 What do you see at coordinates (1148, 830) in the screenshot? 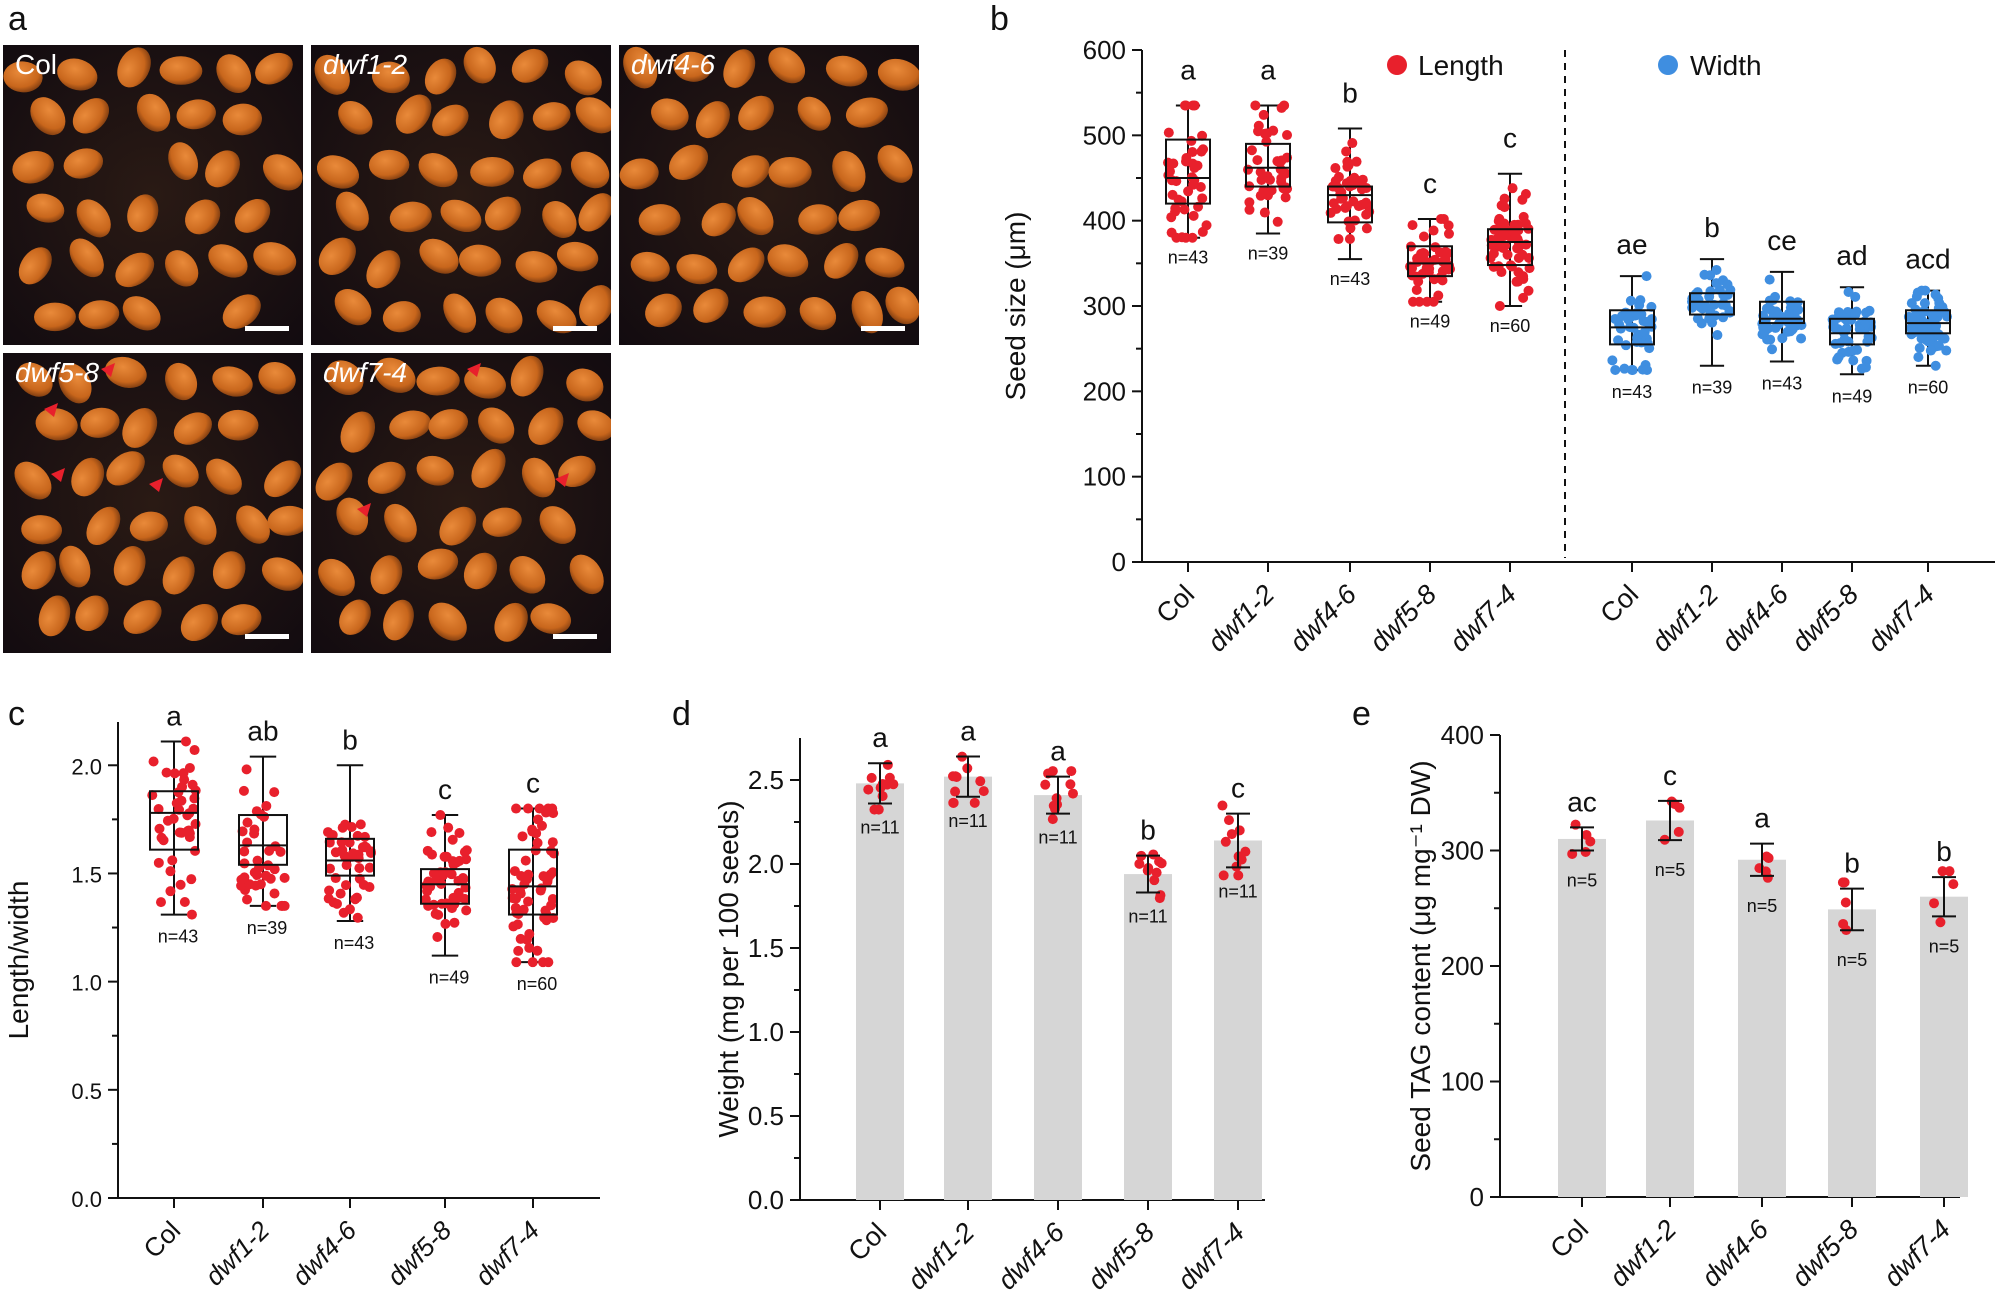
I see `significance-letter: b` at bounding box center [1148, 830].